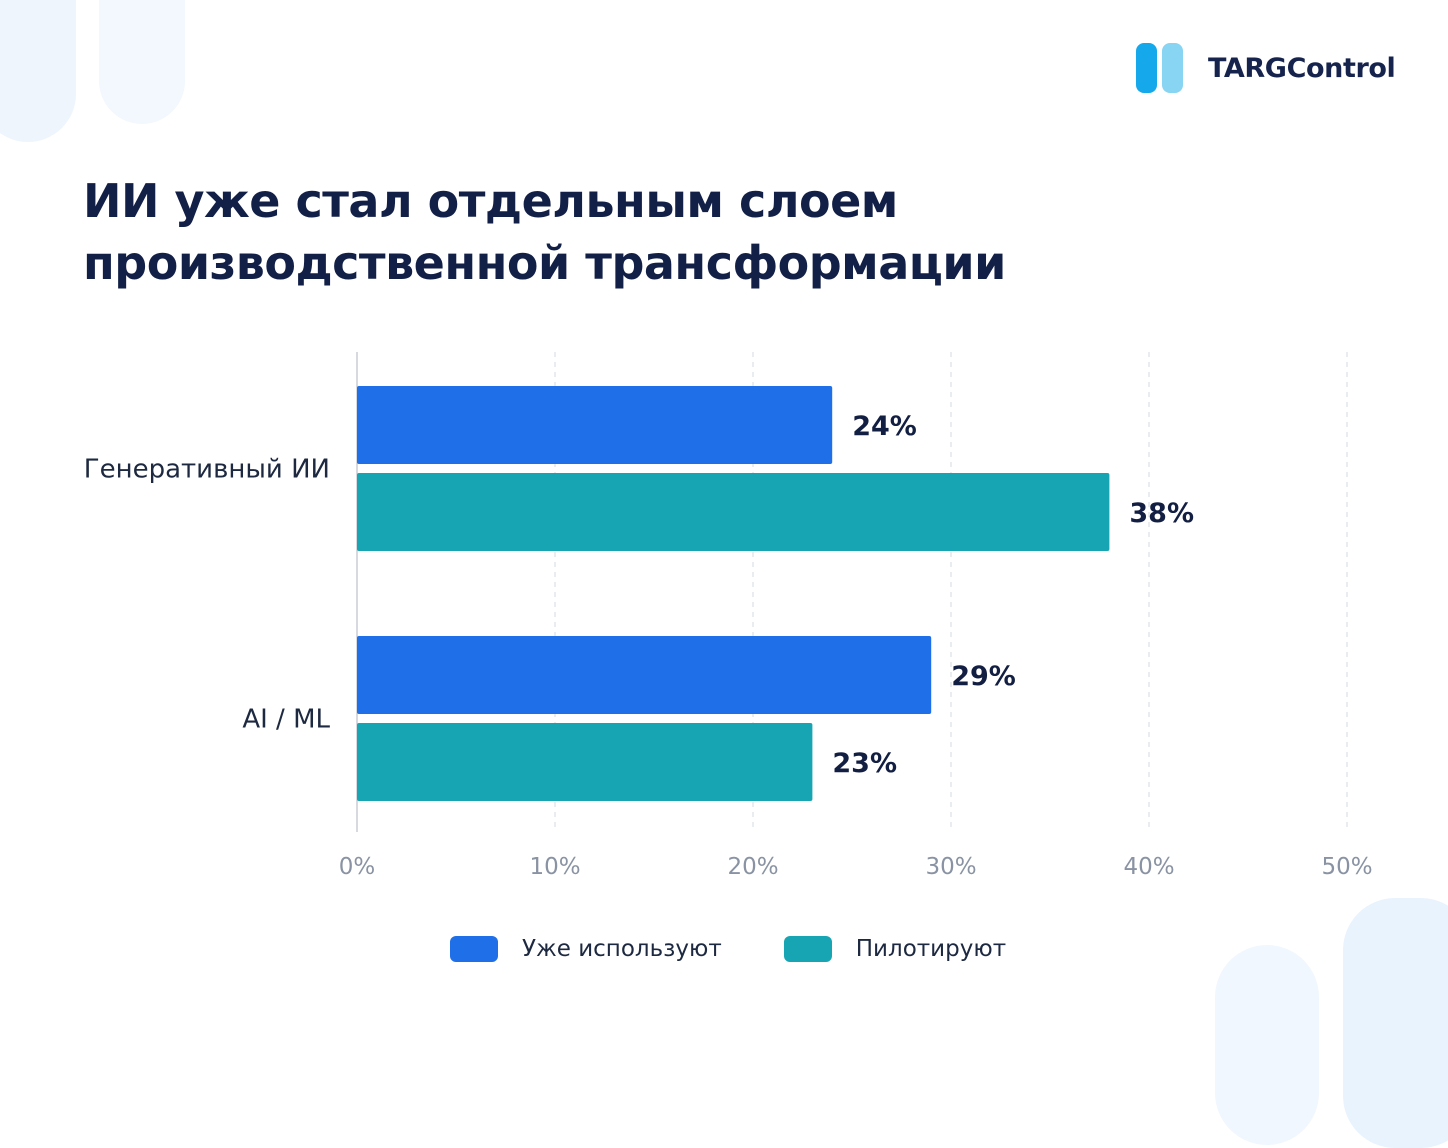  What do you see at coordinates (544, 263) in the screenshot?
I see `page-title-line-2: производственной трансформации` at bounding box center [544, 263].